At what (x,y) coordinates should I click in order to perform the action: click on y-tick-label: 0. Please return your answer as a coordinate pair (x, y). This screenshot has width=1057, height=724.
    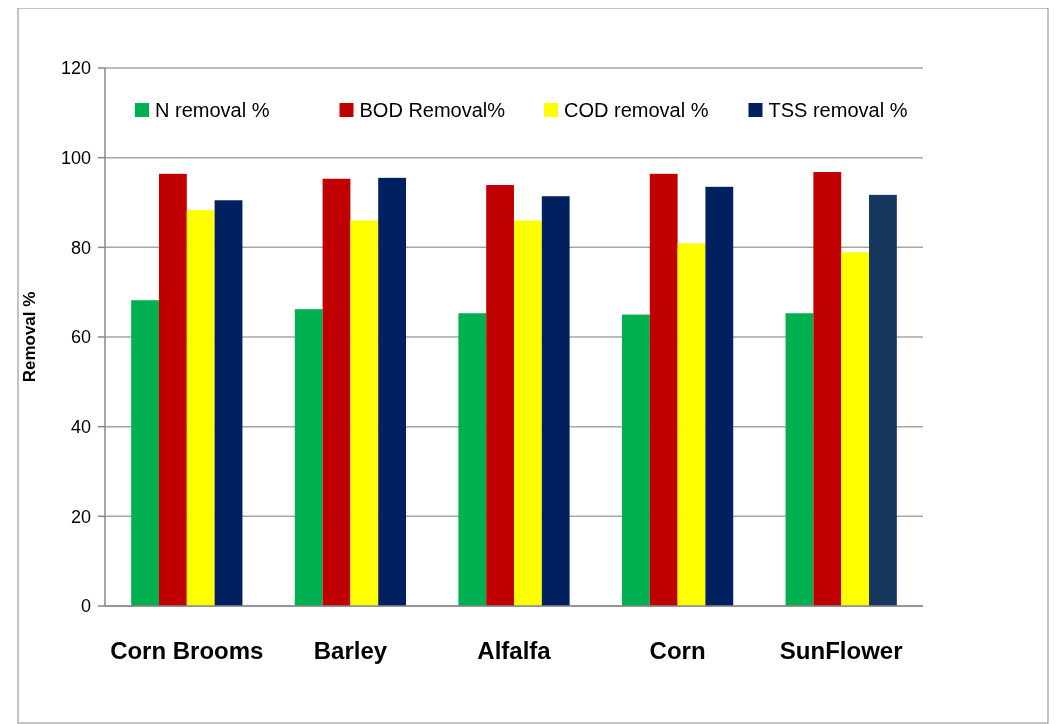
    Looking at the image, I should click on (85, 606).